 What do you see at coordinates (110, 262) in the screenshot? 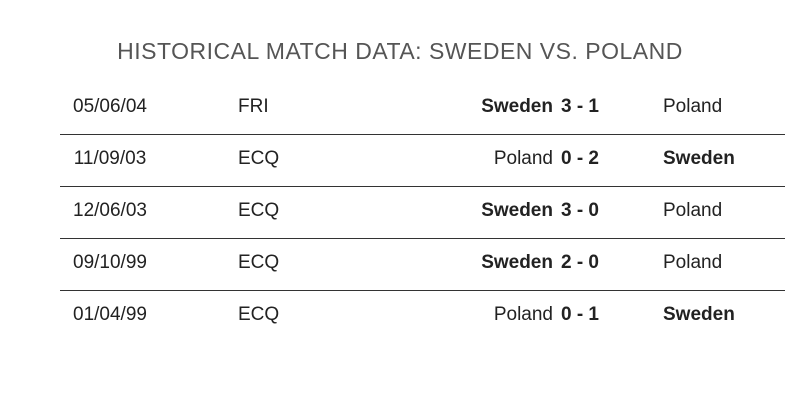
I see `date: 09/10/99` at bounding box center [110, 262].